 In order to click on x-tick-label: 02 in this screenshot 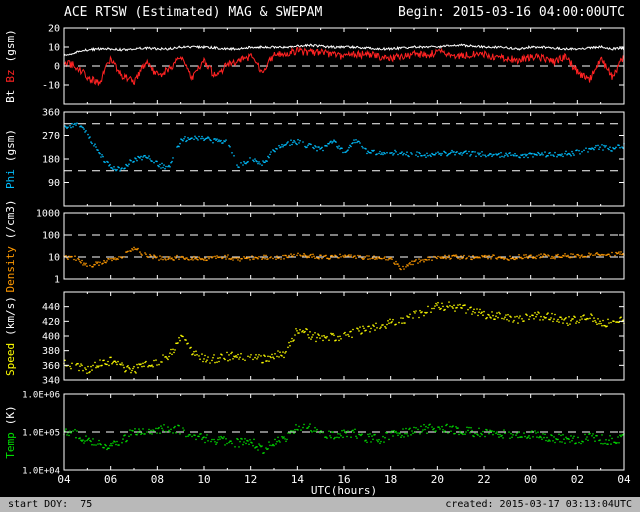, I will do `click(577, 479)`.